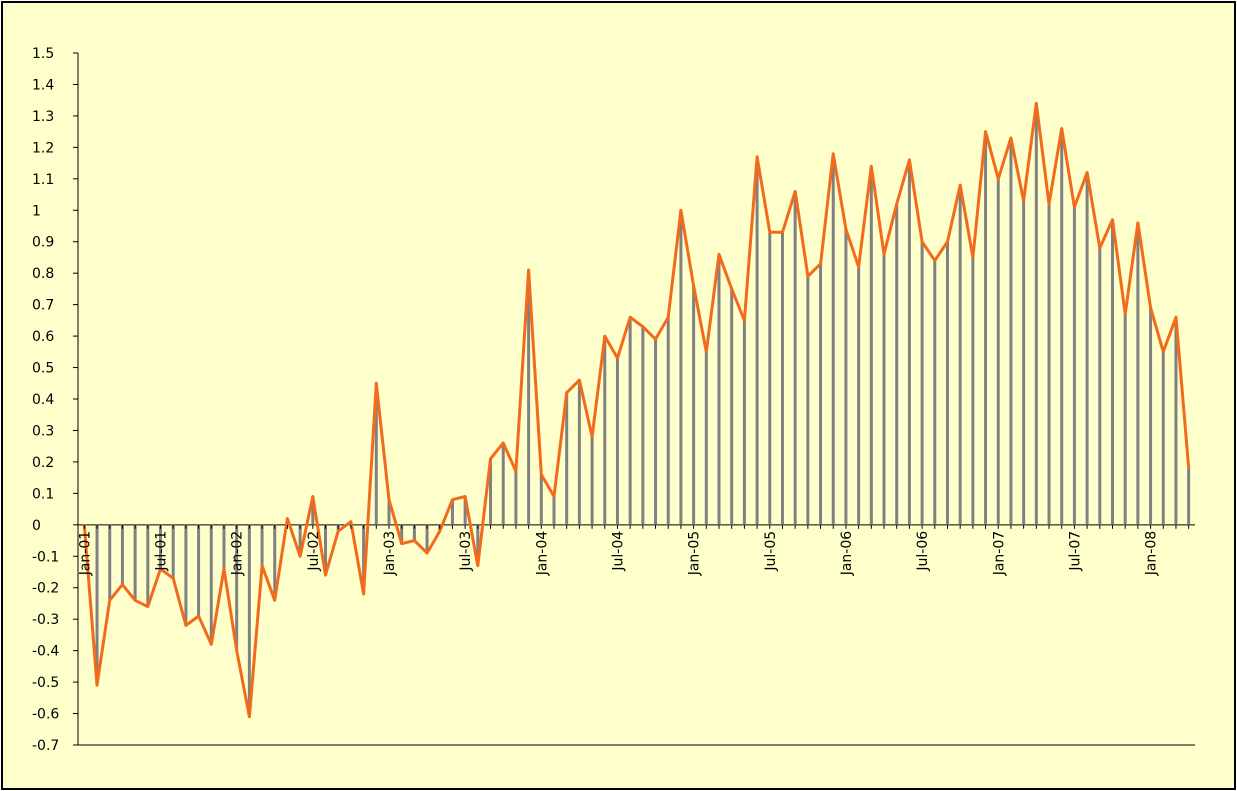 This screenshot has width=1237, height=791. I want to click on x-tick-label: Jul-03, so click(466, 551).